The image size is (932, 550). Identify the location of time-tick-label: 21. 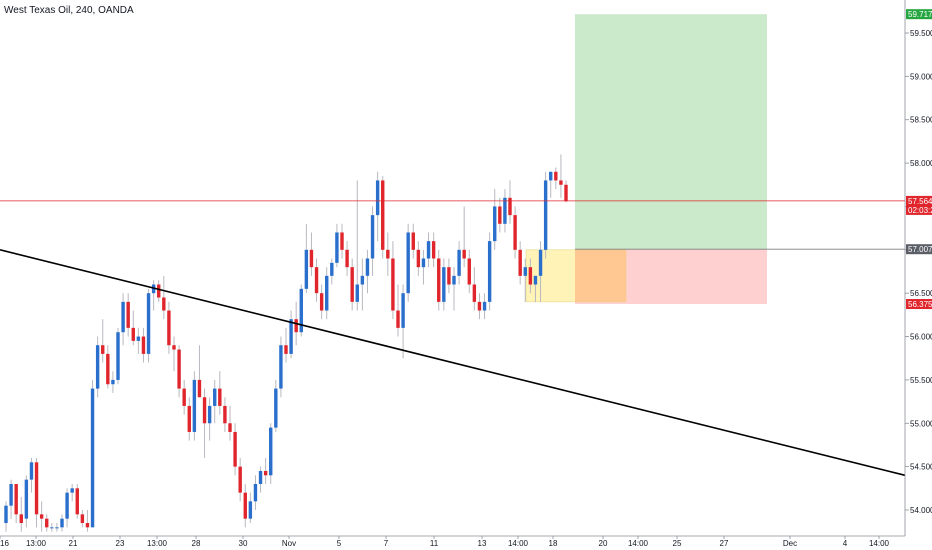
(73, 543).